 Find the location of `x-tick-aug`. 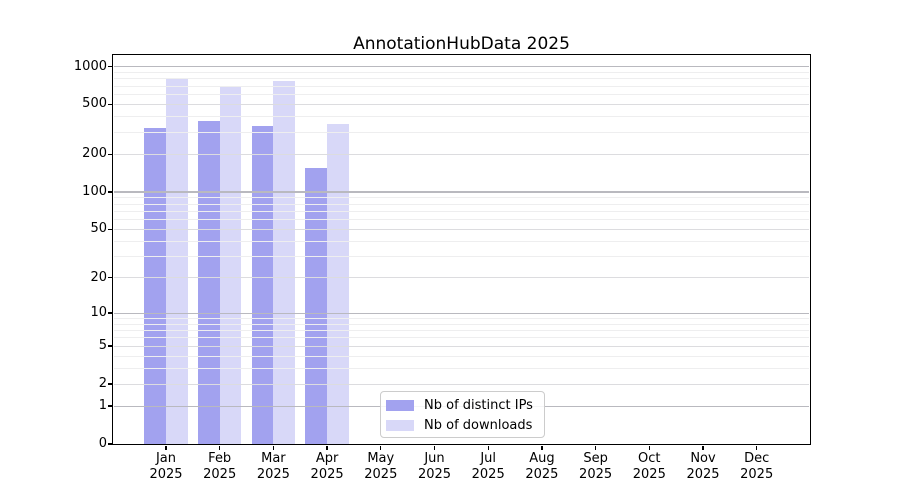

x-tick-aug is located at coordinates (542, 447).